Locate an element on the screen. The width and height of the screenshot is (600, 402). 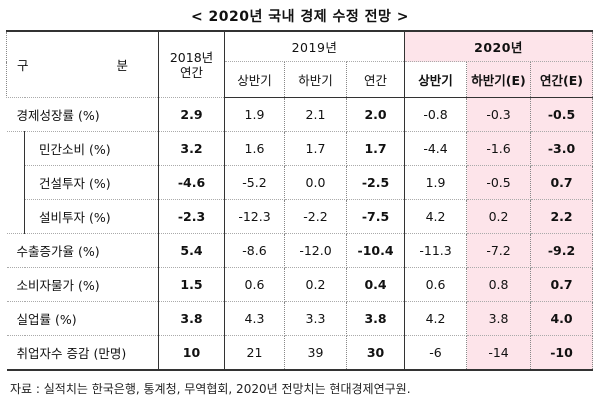
row-label: 수출증가율 (%) is located at coordinates (82, 250).